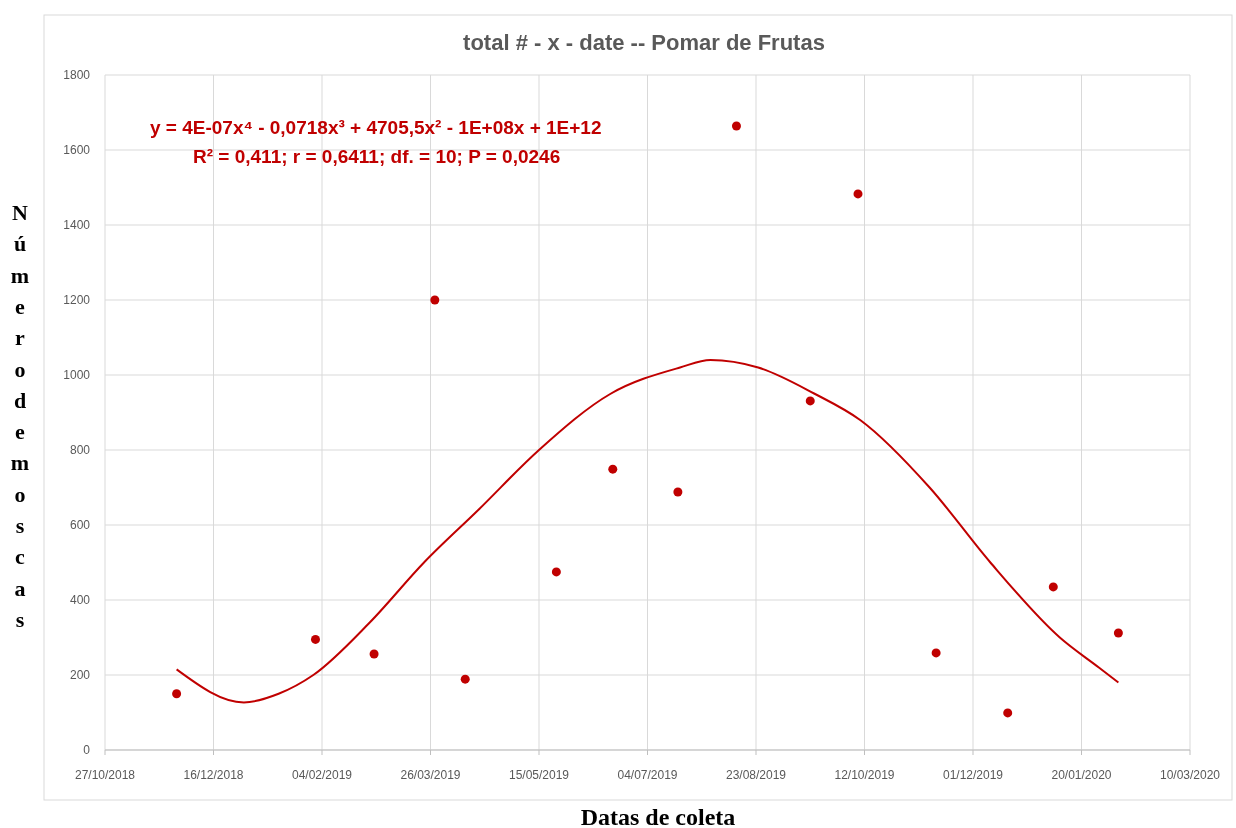 This screenshot has height=828, width=1236. I want to click on annotation: R² = 0,411; r = 0,6411; df. = 10; P = 0,0246, so click(377, 156).